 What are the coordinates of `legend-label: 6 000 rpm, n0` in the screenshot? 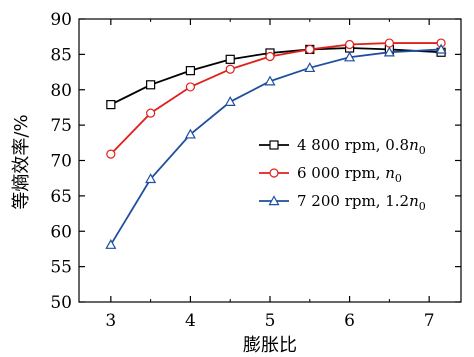 It's located at (349, 174).